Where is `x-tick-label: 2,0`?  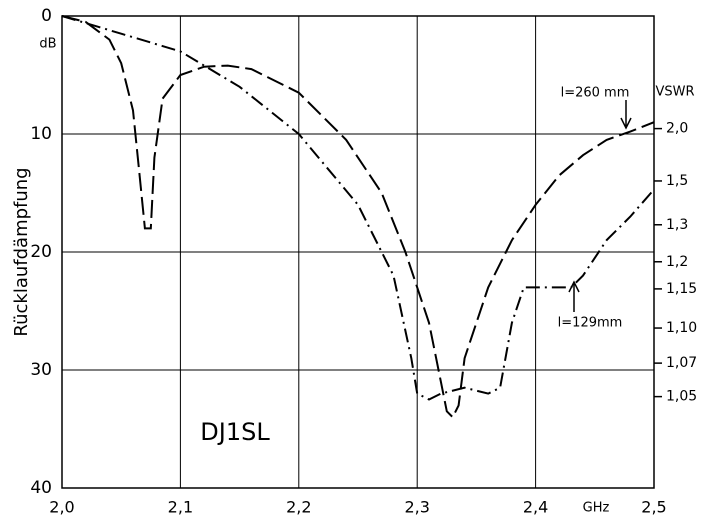
x-tick-label: 2,0 is located at coordinates (61, 507).